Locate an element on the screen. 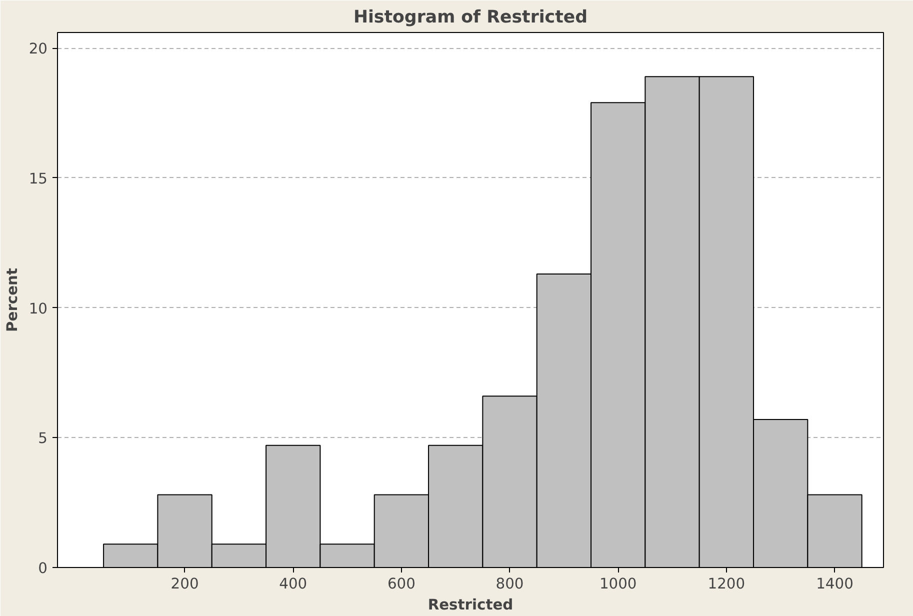 The image size is (913, 616). chart-title: Histogram of Restricted is located at coordinates (470, 18).